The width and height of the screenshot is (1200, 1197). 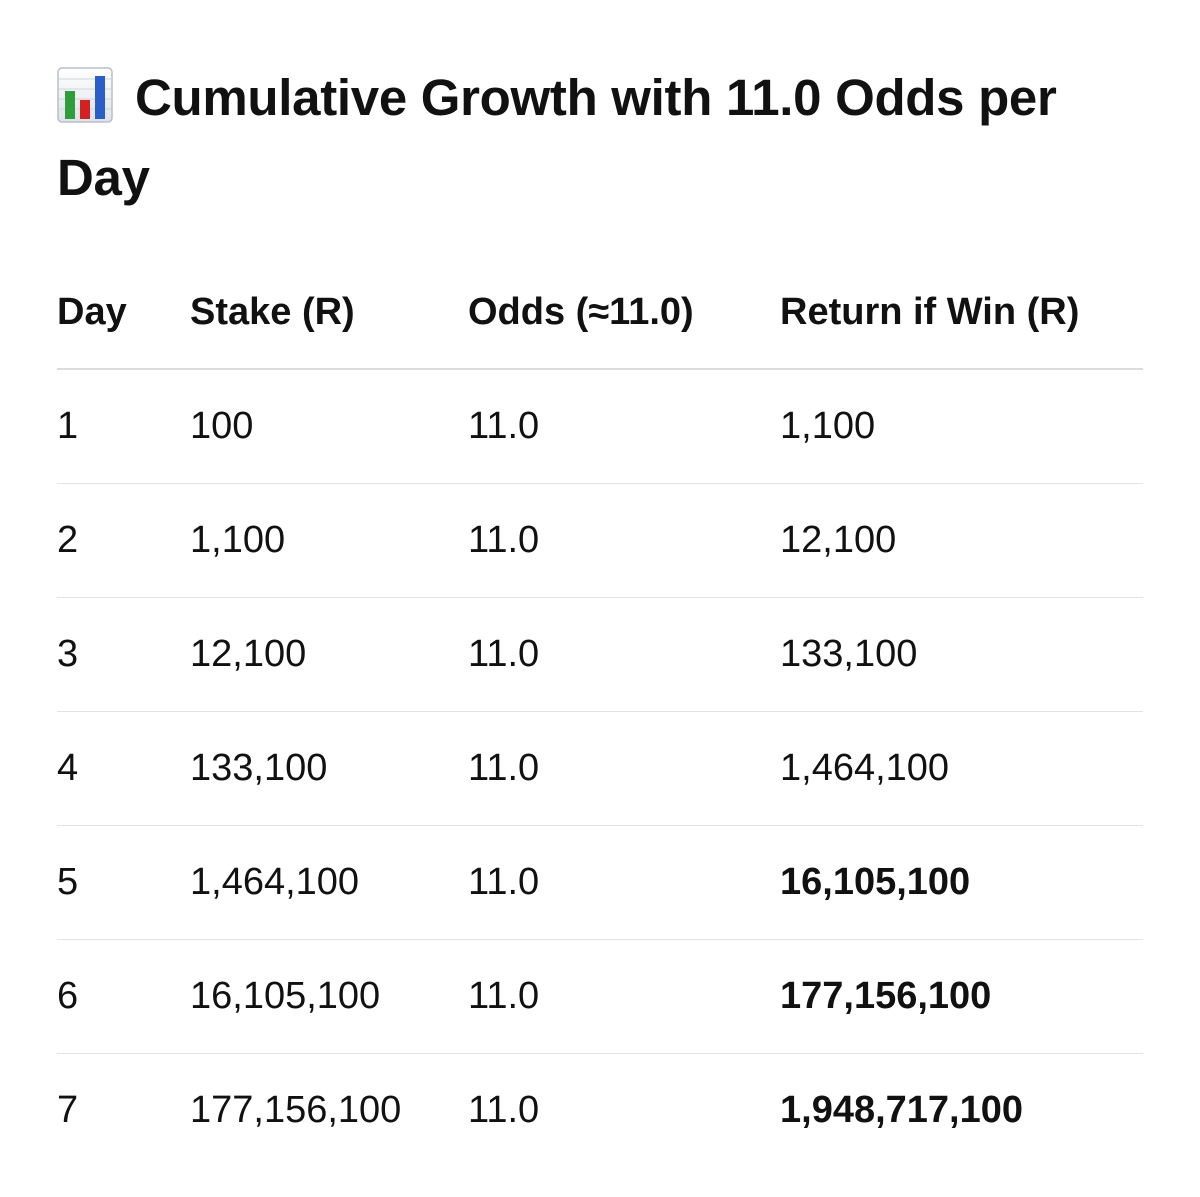 What do you see at coordinates (329, 313) in the screenshot?
I see `header-stake: Stake (R)` at bounding box center [329, 313].